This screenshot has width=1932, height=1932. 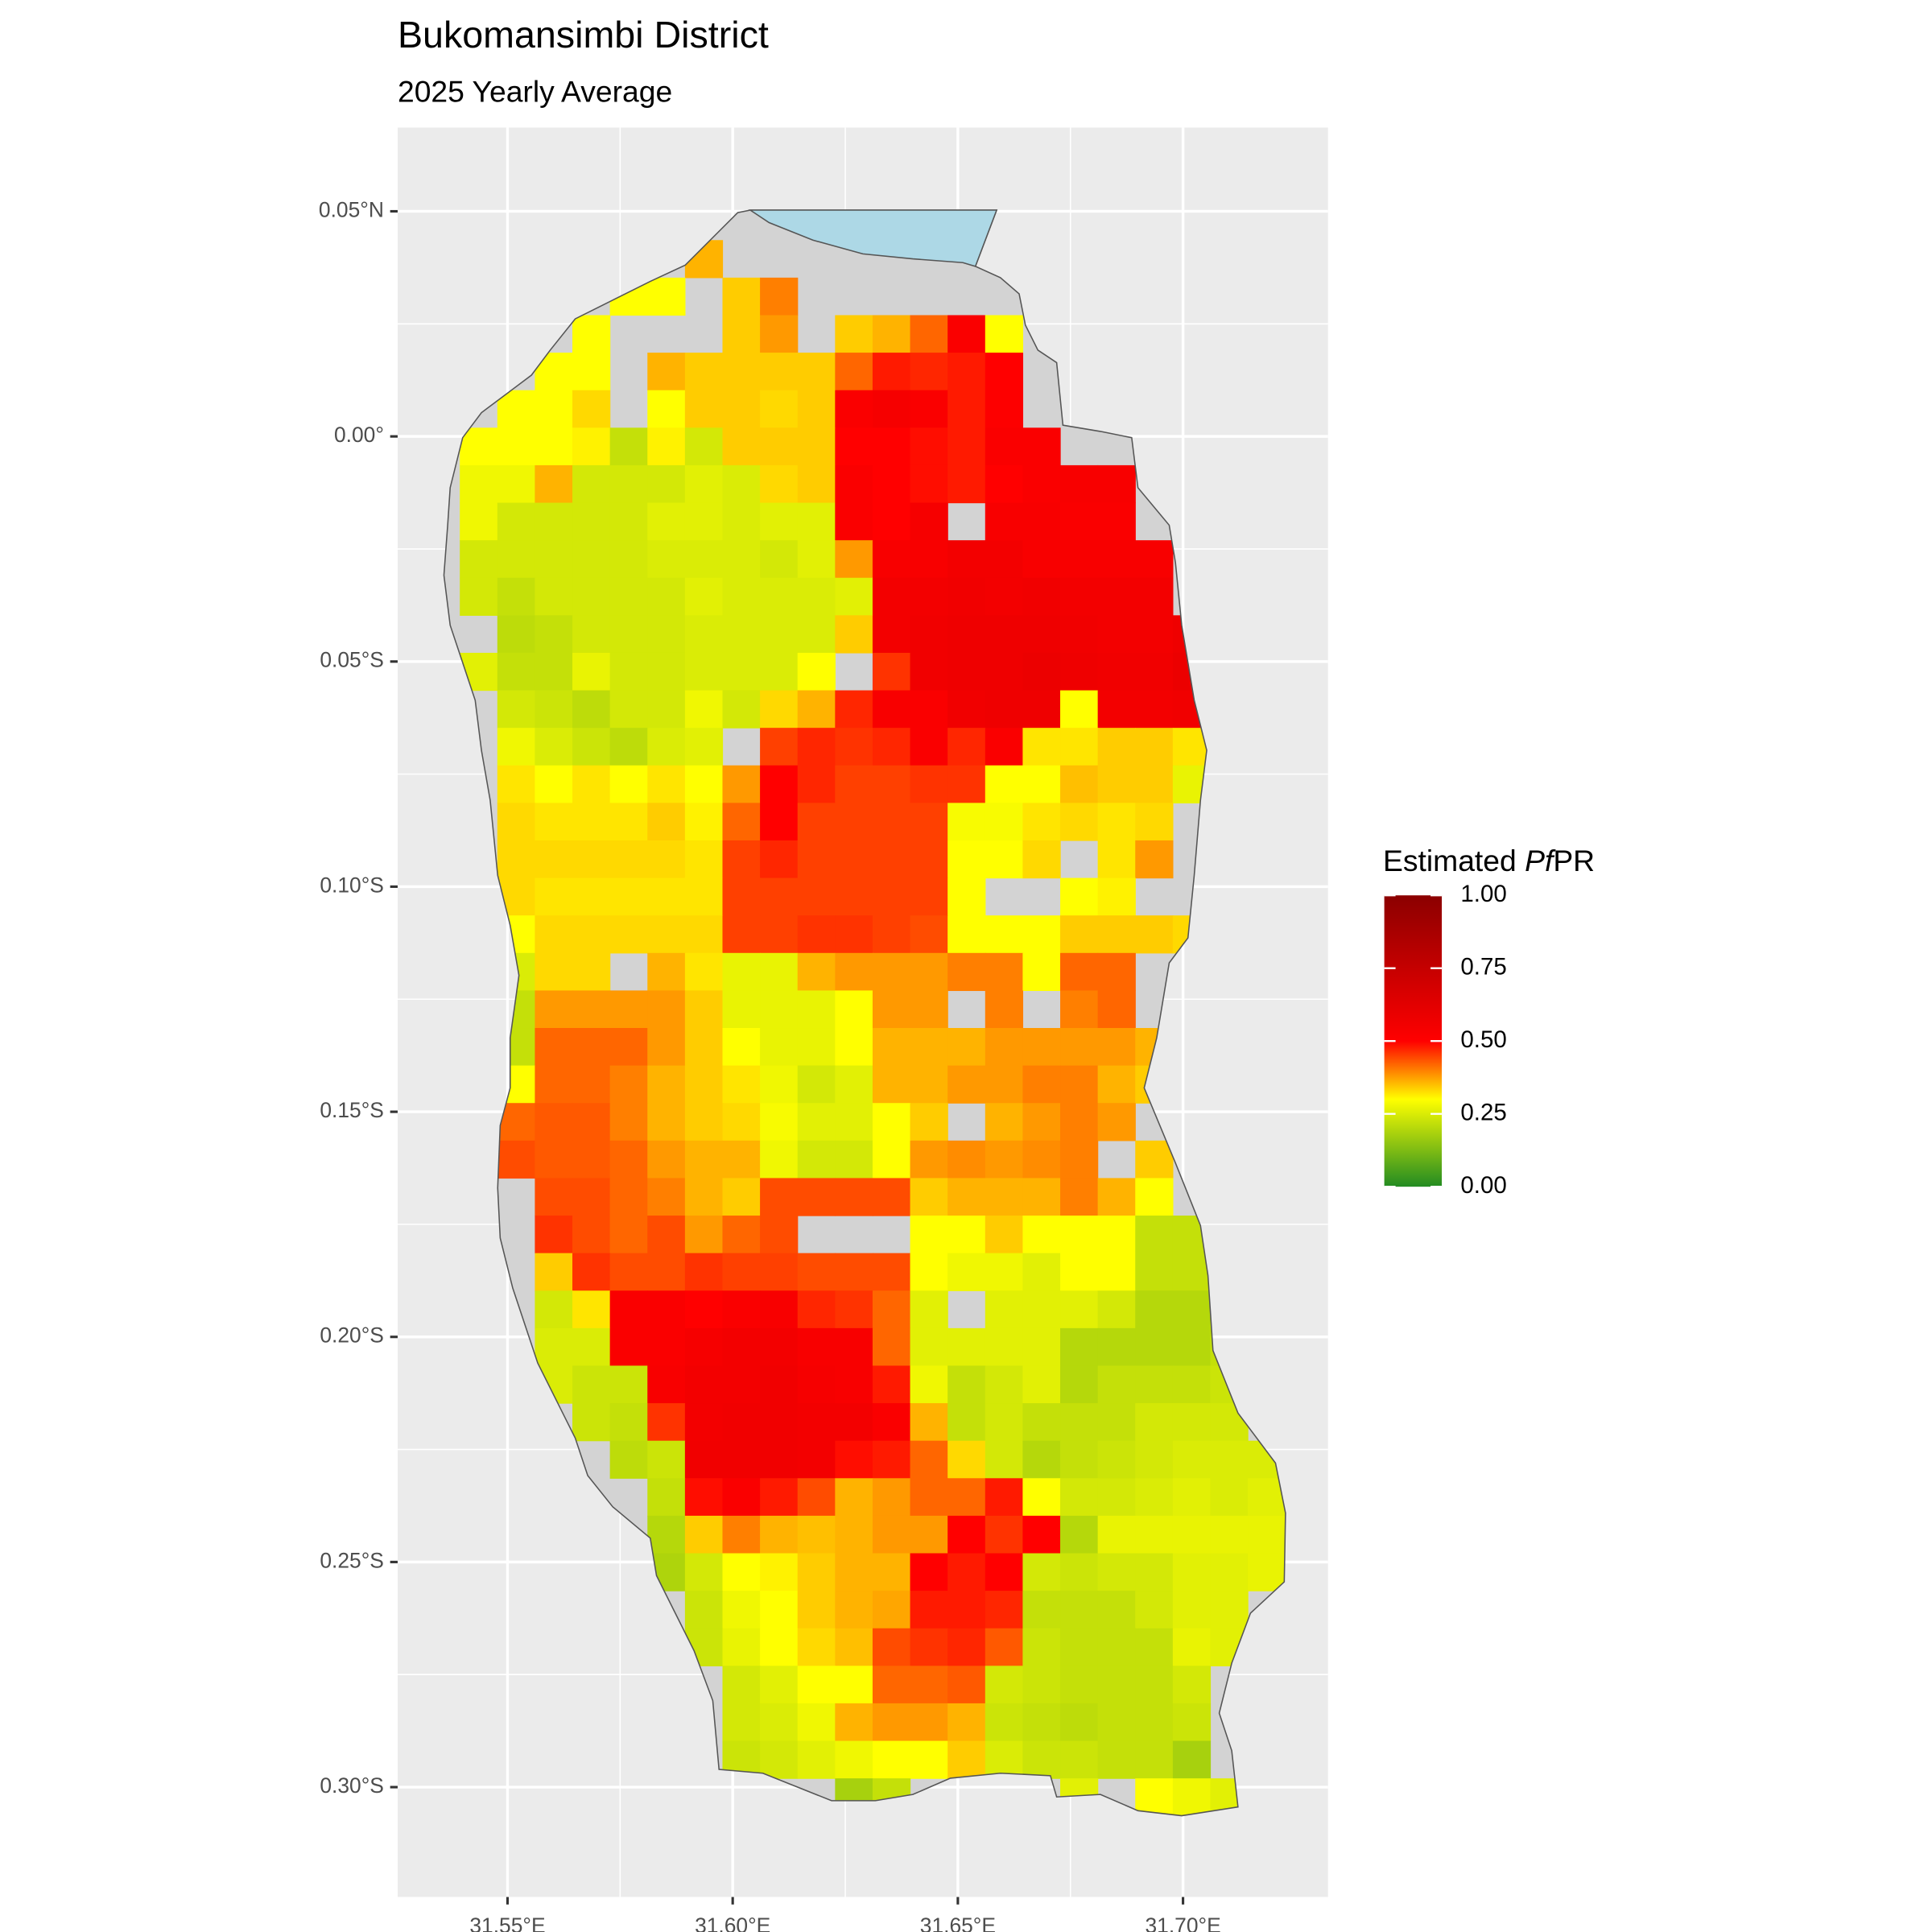 I want to click on x-tick-label: 31.55°E, so click(x=507, y=1922).